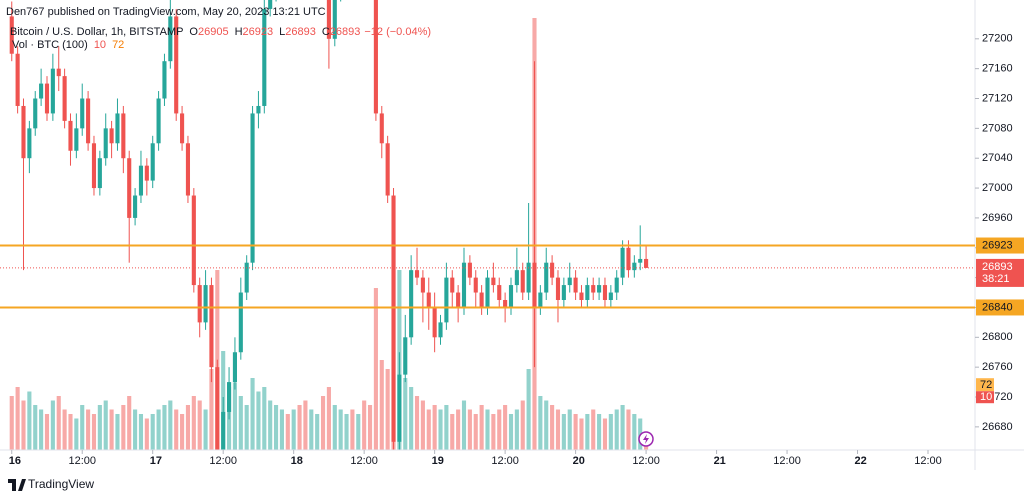 This screenshot has height=497, width=1024. I want to click on y-tick-label: 26760, so click(997, 367).